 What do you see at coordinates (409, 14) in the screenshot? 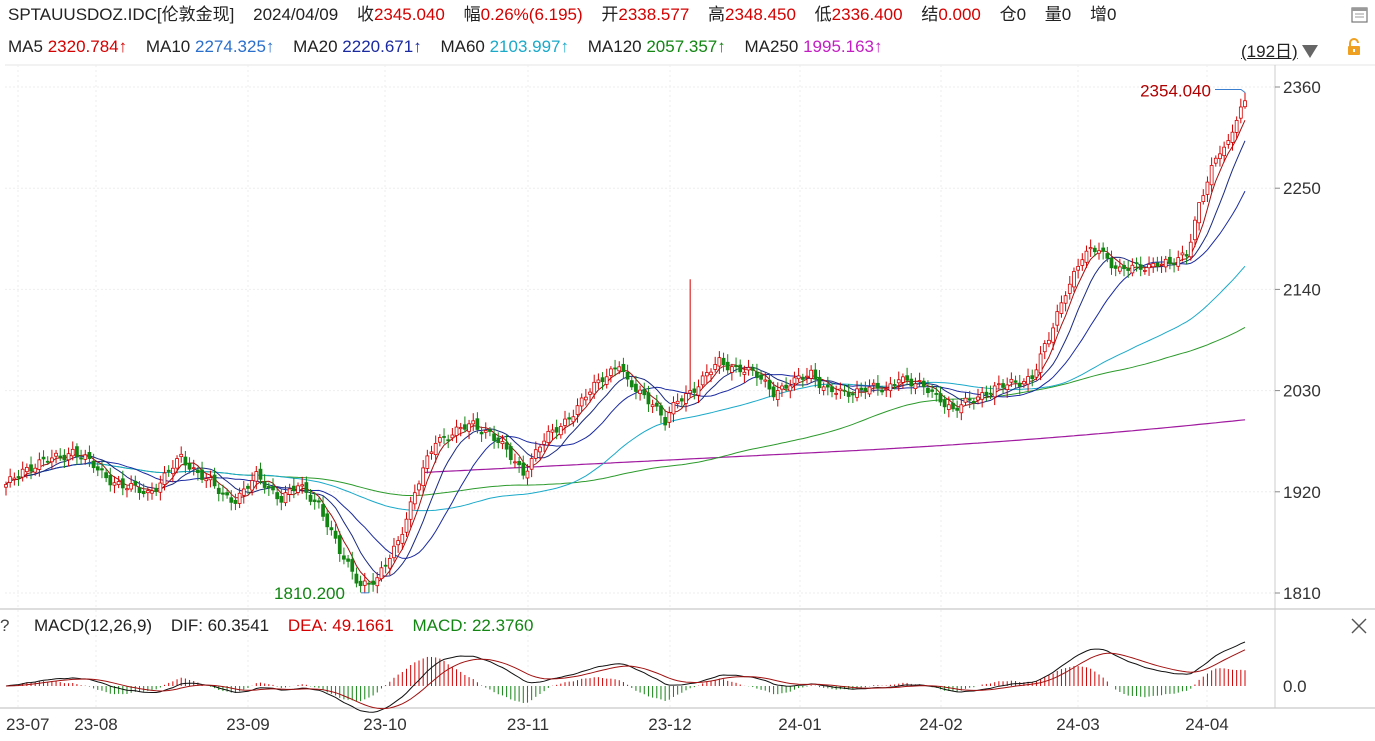
I see `close-value: 2345.040` at bounding box center [409, 14].